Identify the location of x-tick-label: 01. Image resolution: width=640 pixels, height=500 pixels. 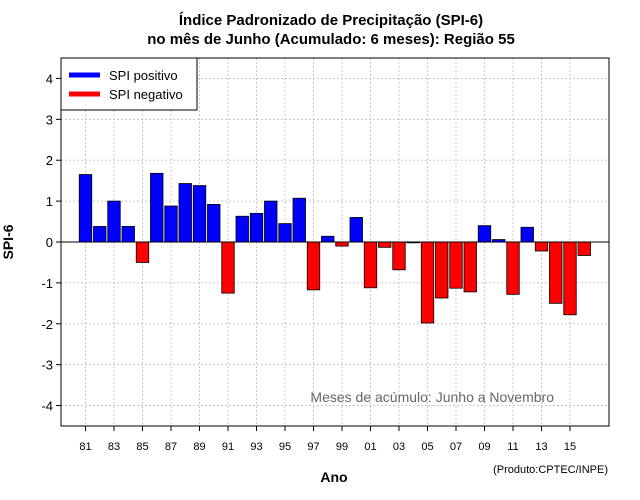
(370, 447).